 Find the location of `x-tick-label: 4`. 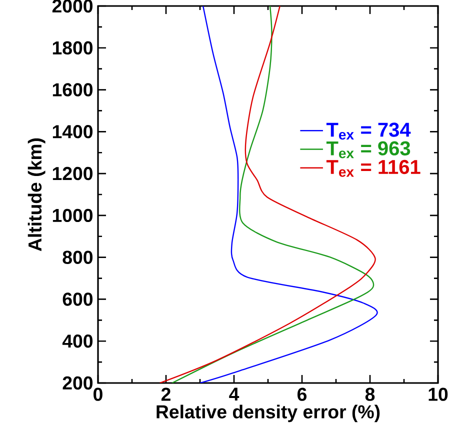

x-tick-label: 4 is located at coordinates (234, 394).